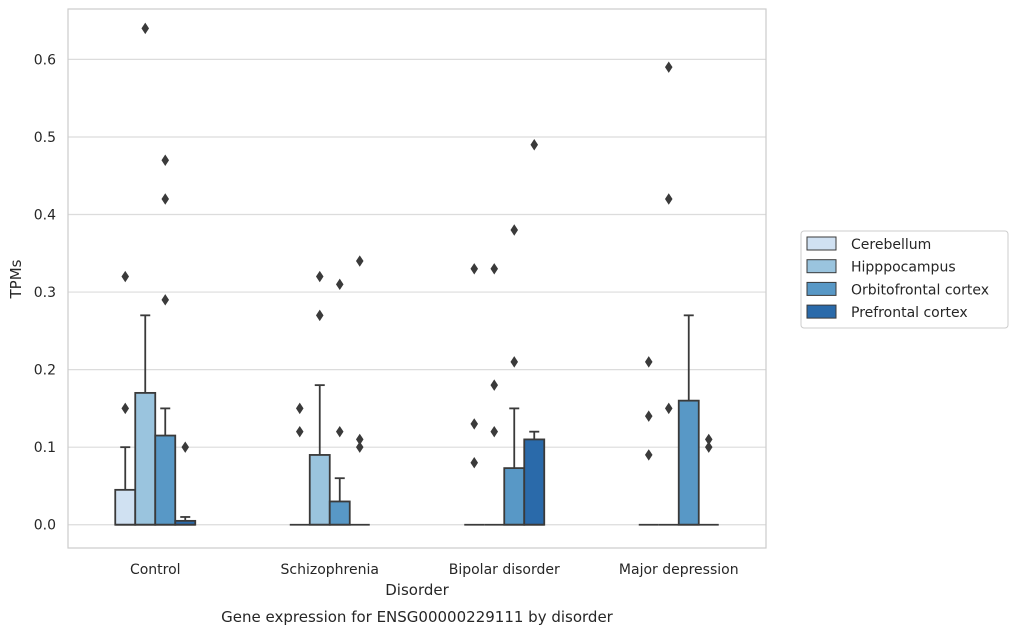 The image size is (1018, 634). Describe the element at coordinates (45, 371) in the screenshot. I see `y-tick-label: 0.2` at that location.